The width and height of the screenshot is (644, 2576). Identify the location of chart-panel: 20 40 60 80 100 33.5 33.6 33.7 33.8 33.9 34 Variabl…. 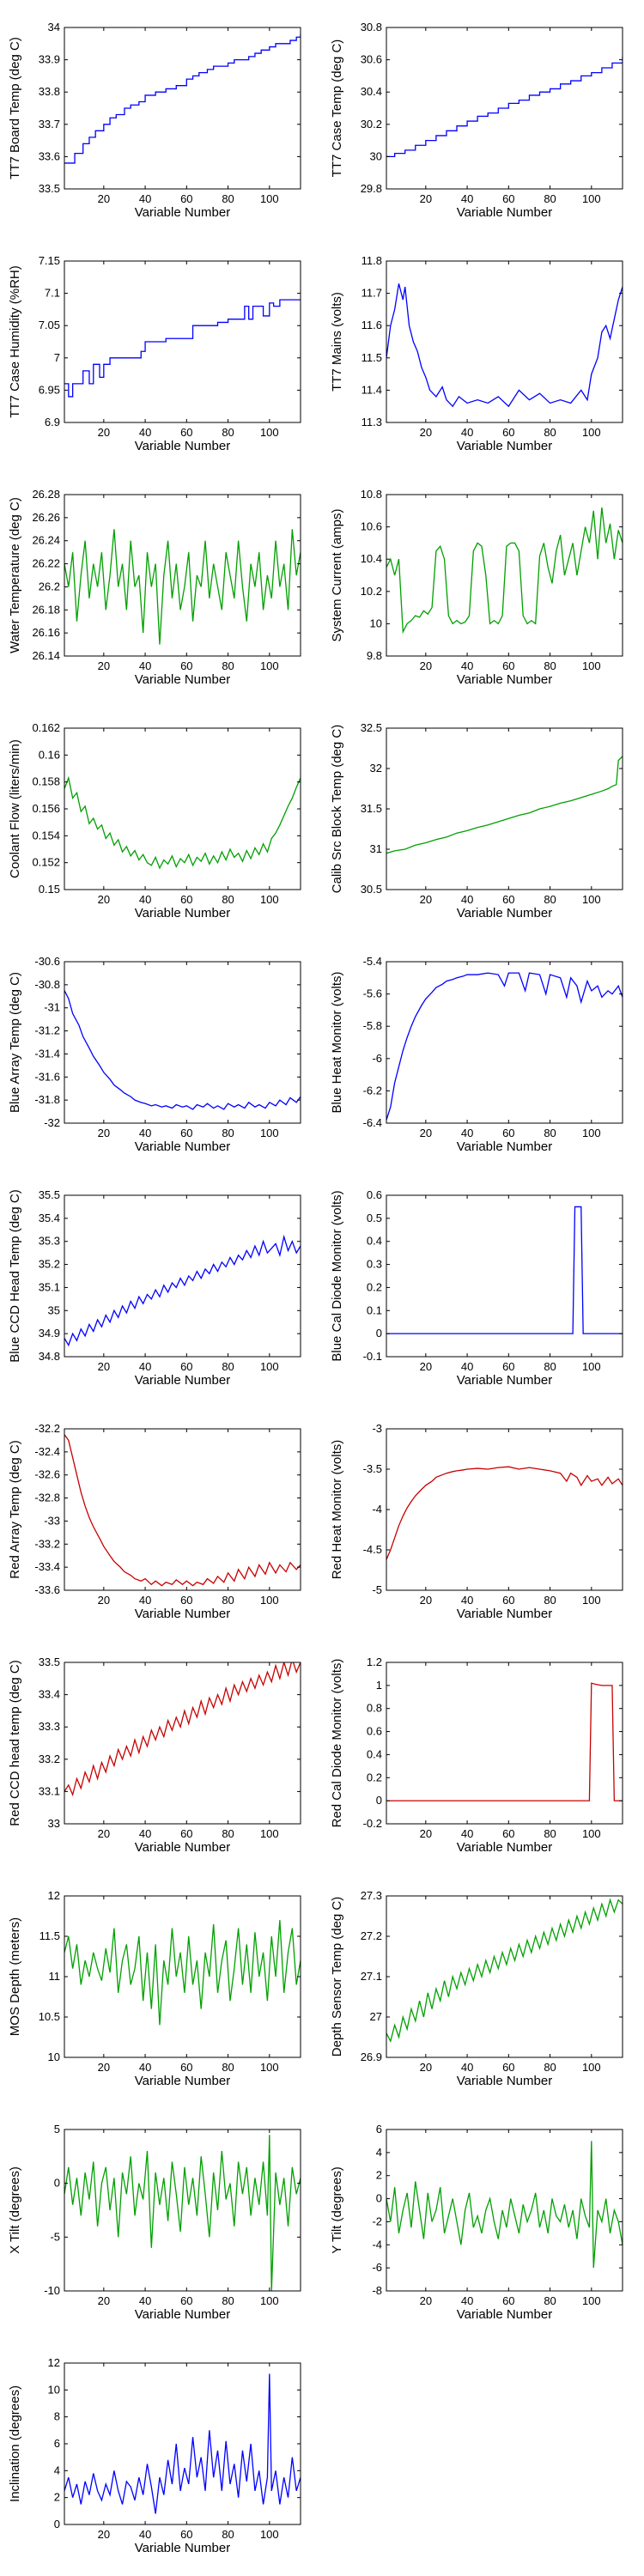
(161, 120).